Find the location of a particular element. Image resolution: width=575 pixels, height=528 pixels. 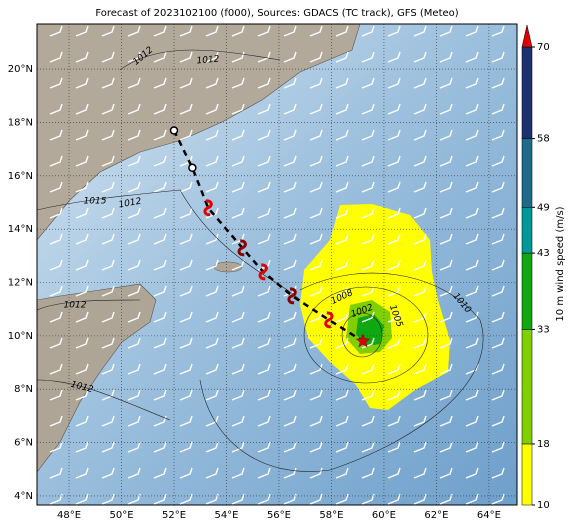

colorbar-tick-label: 70 is located at coordinates (543, 47).